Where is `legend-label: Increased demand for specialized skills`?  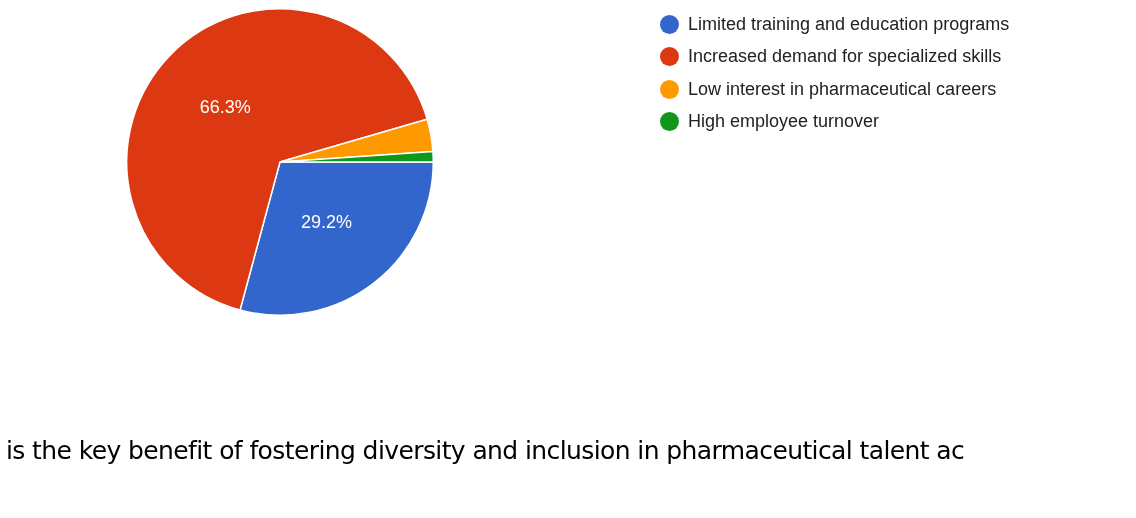
legend-label: Increased demand for specialized skills is located at coordinates (845, 57).